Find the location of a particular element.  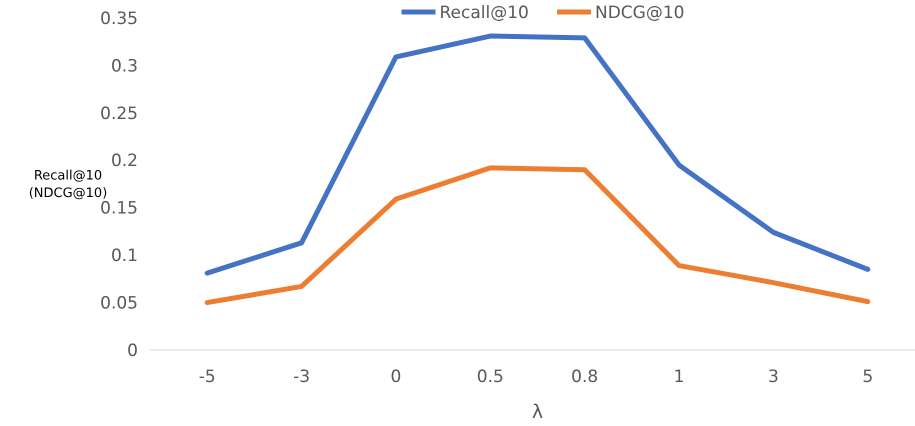

y-tick-label: 0.1 is located at coordinates (124, 256).